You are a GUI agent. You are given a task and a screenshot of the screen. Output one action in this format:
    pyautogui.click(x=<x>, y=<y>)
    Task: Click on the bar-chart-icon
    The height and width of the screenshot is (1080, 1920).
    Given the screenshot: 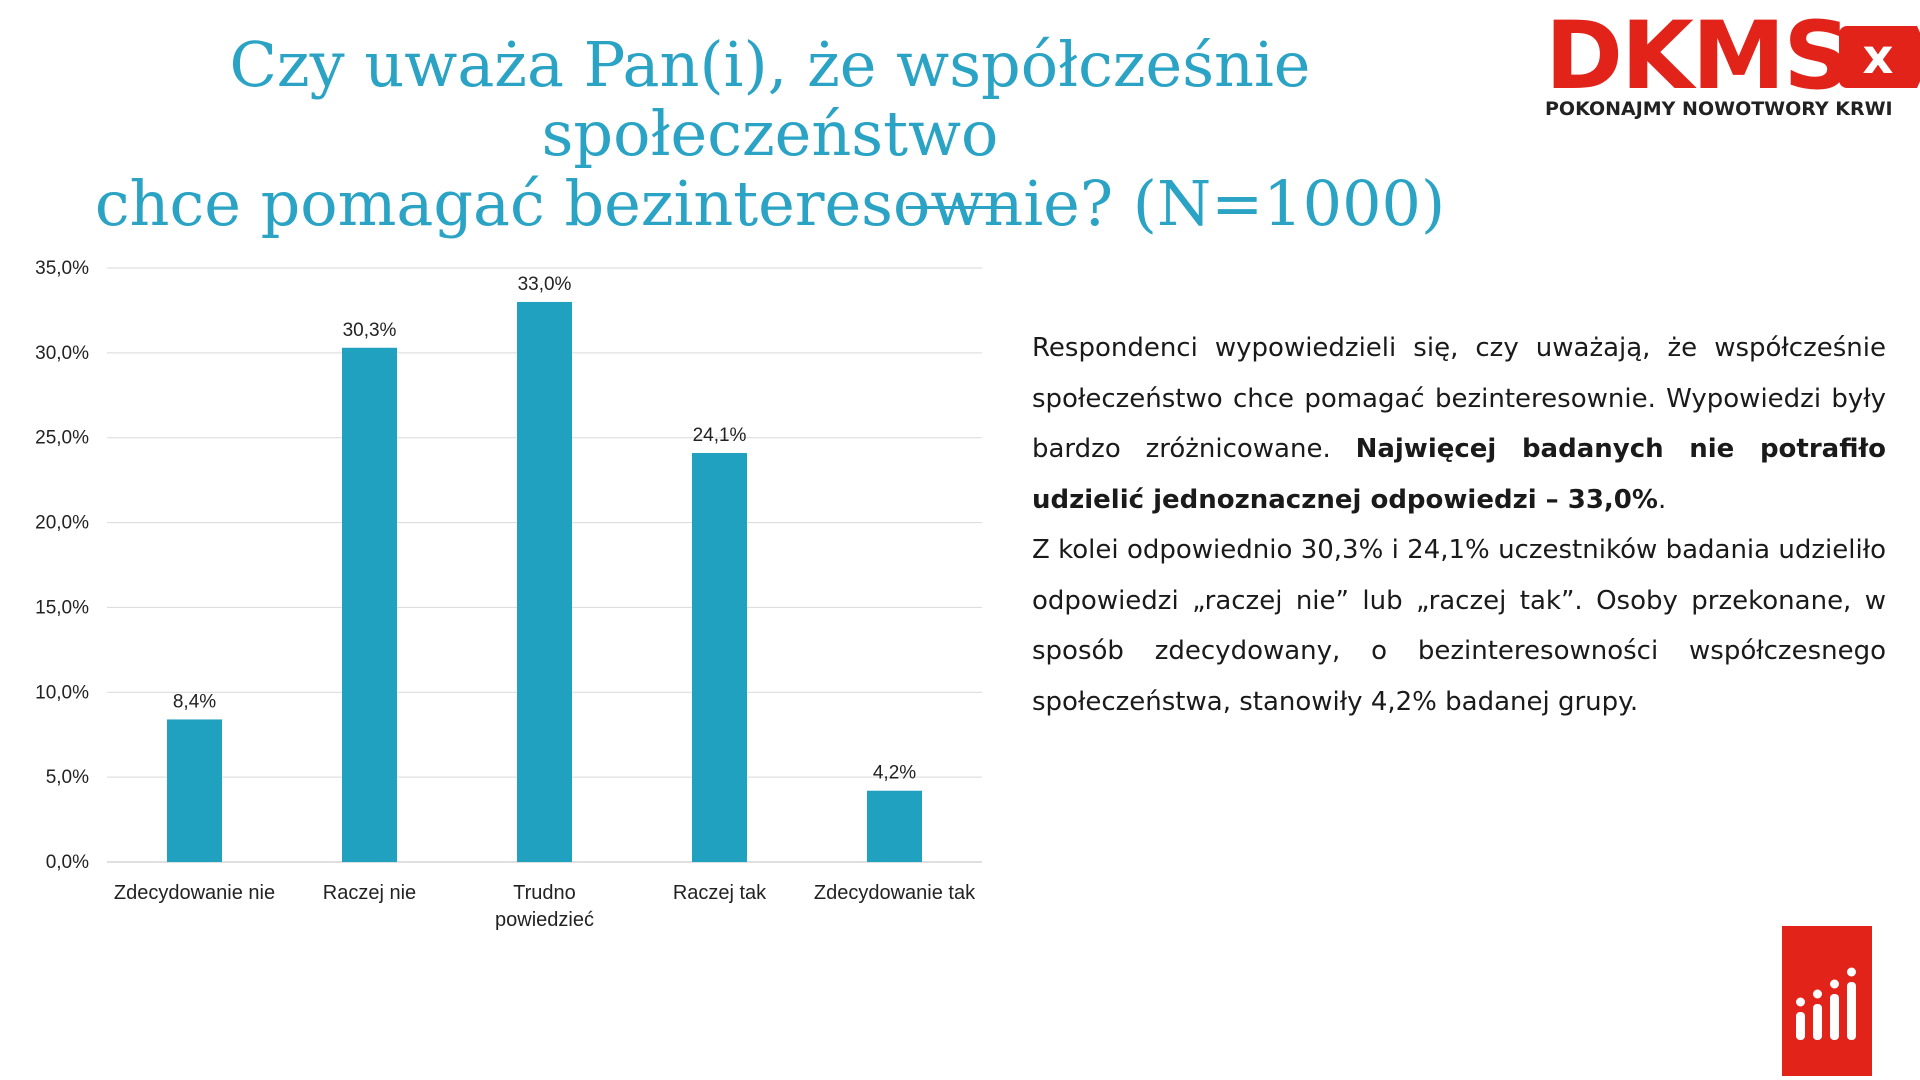 What is the action you would take?
    pyautogui.click(x=1826, y=1003)
    